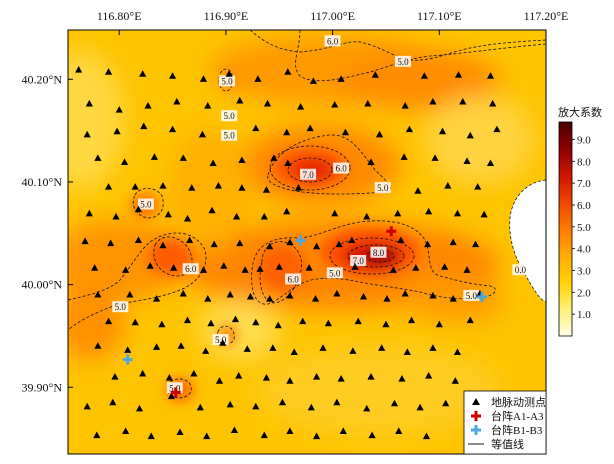  I want to click on legend-item: 等值线, so click(496, 444).